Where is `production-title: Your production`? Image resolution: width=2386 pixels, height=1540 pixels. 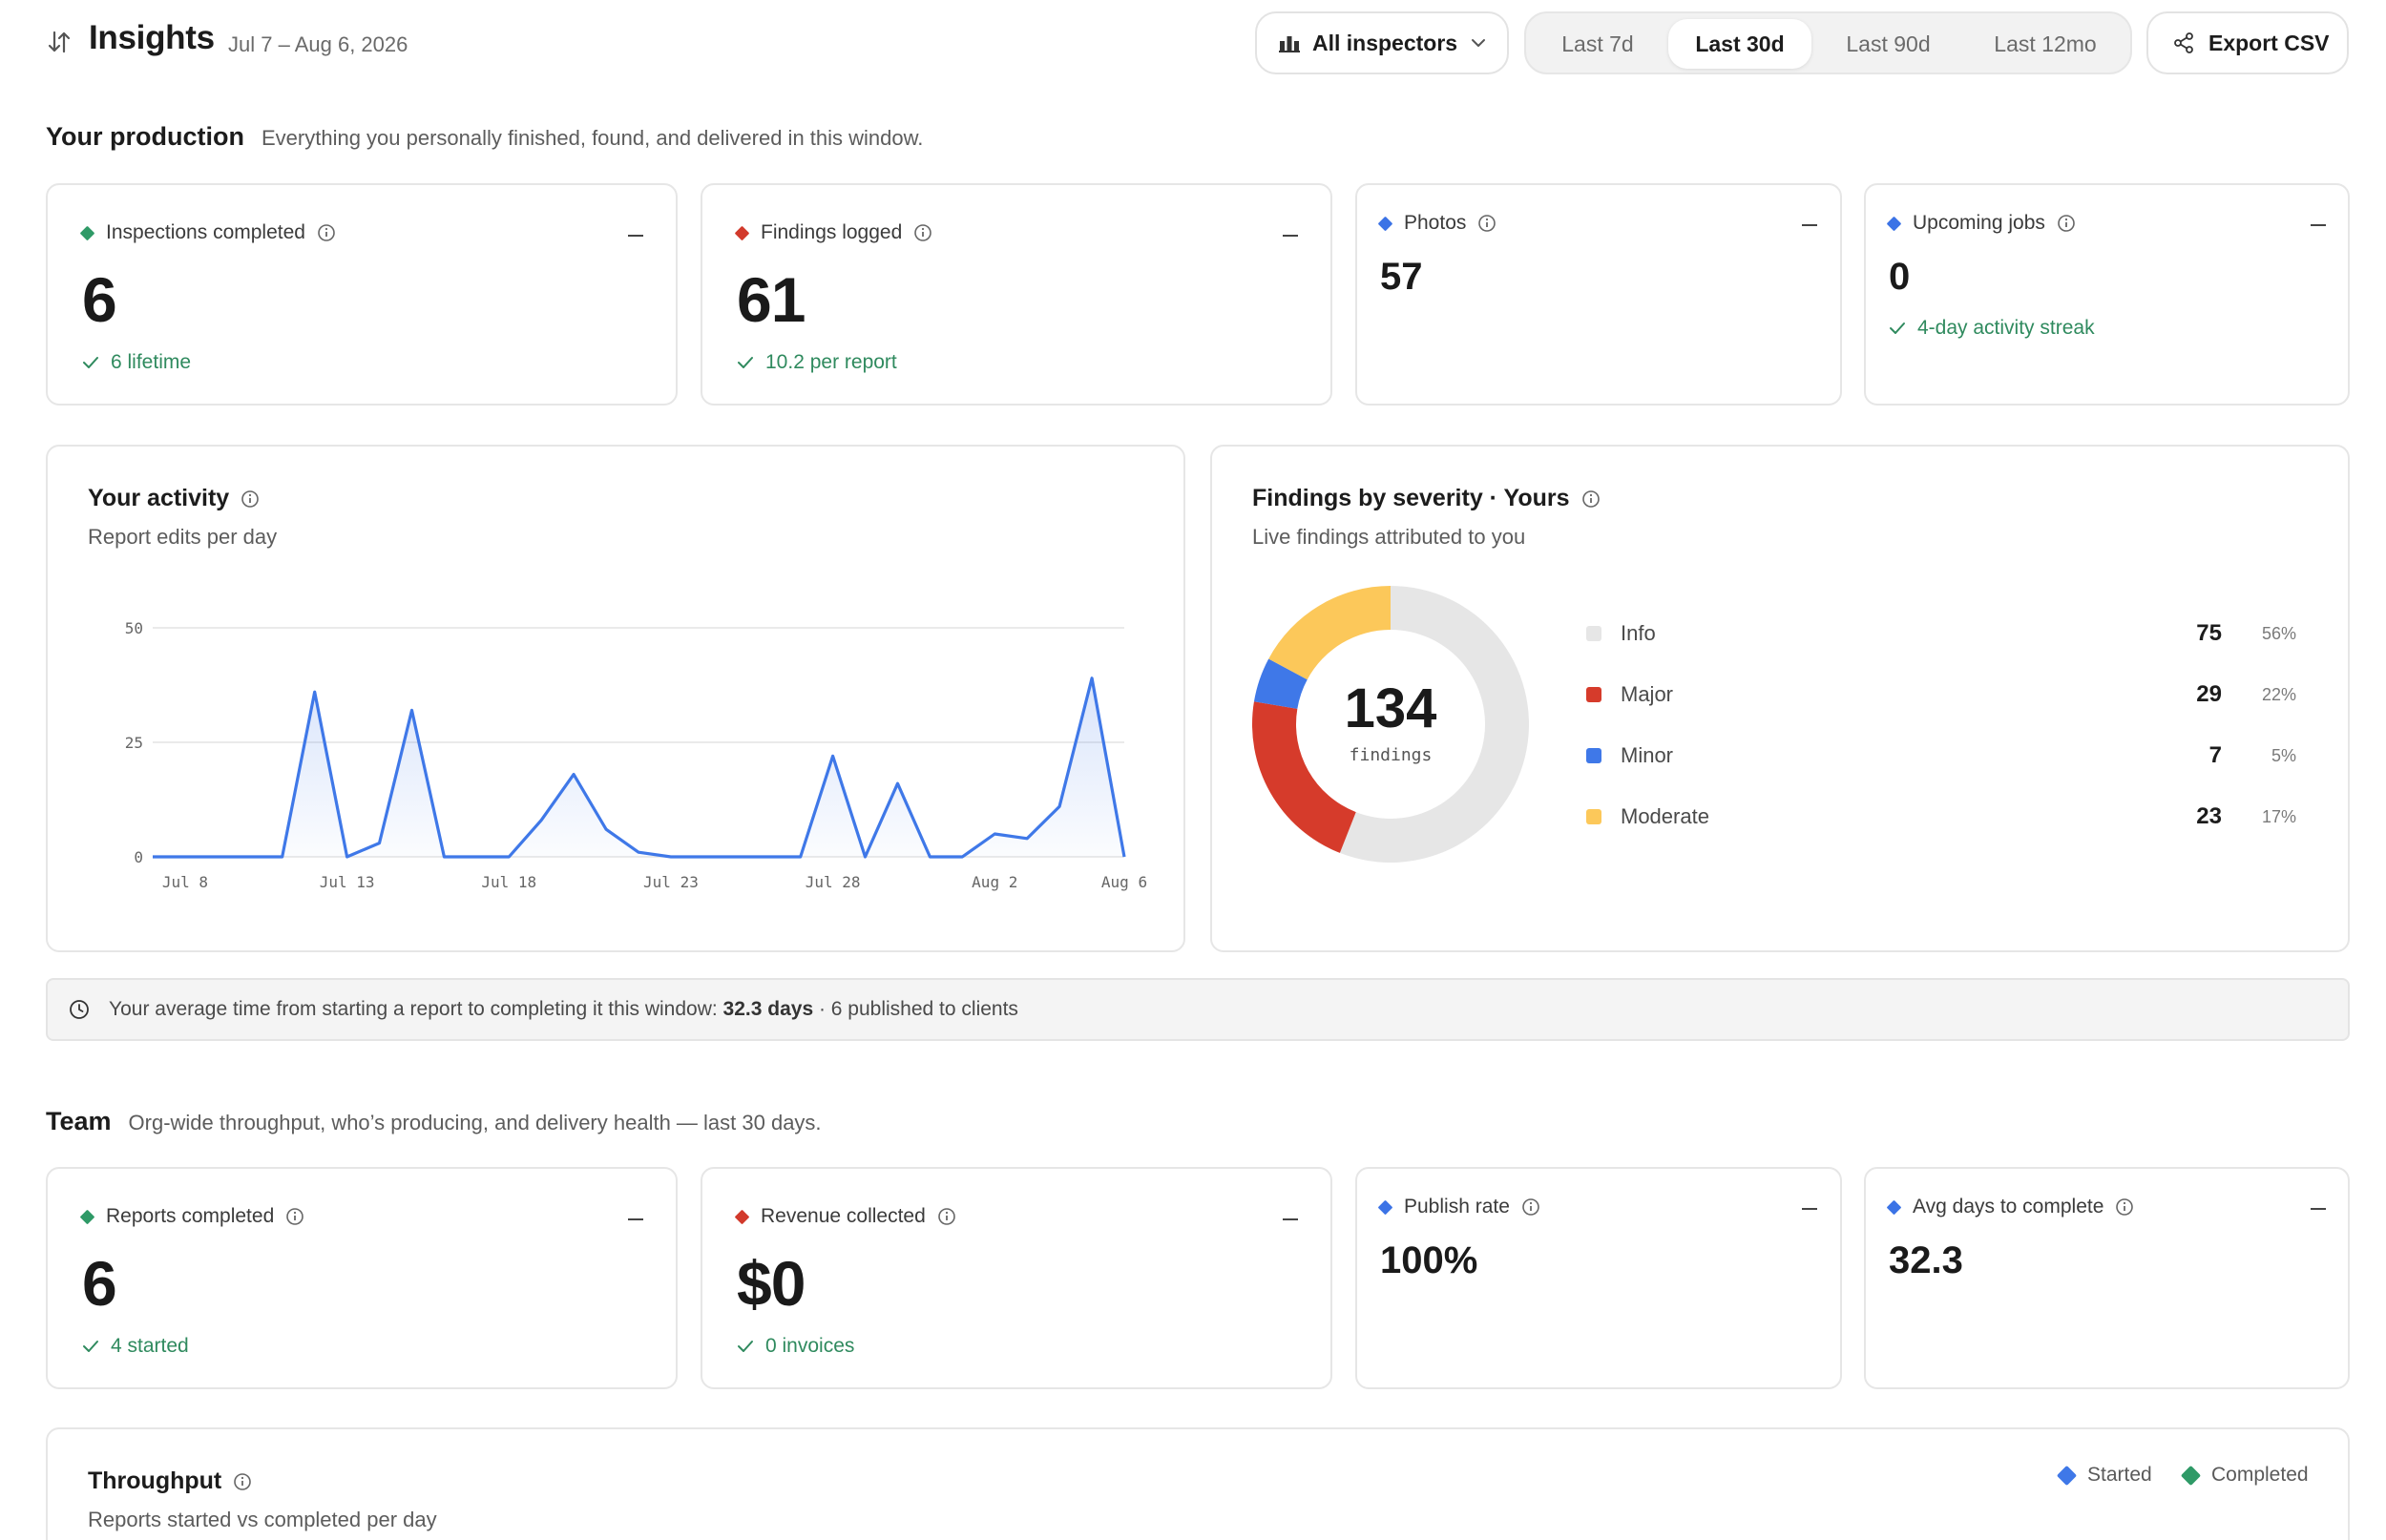
production-title: Your production is located at coordinates (145, 136).